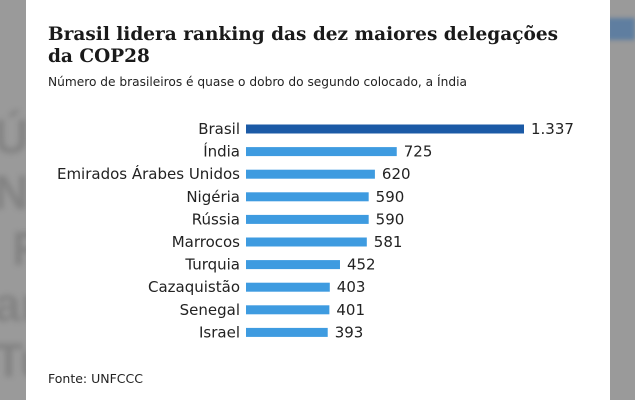  I want to click on blurred-text-line: Ú, so click(14, 137).